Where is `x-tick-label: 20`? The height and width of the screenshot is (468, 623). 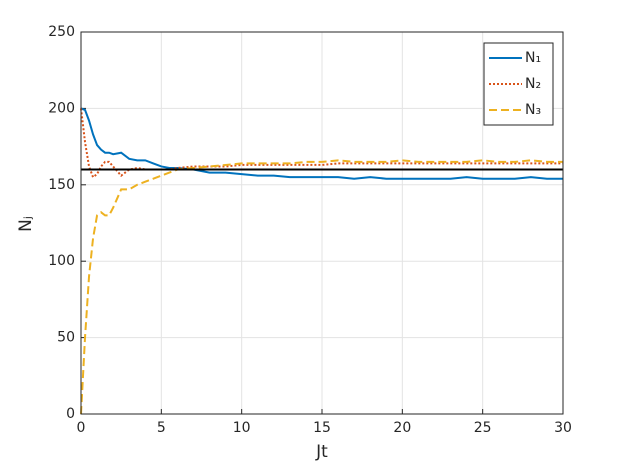 x-tick-label: 20 is located at coordinates (402, 428).